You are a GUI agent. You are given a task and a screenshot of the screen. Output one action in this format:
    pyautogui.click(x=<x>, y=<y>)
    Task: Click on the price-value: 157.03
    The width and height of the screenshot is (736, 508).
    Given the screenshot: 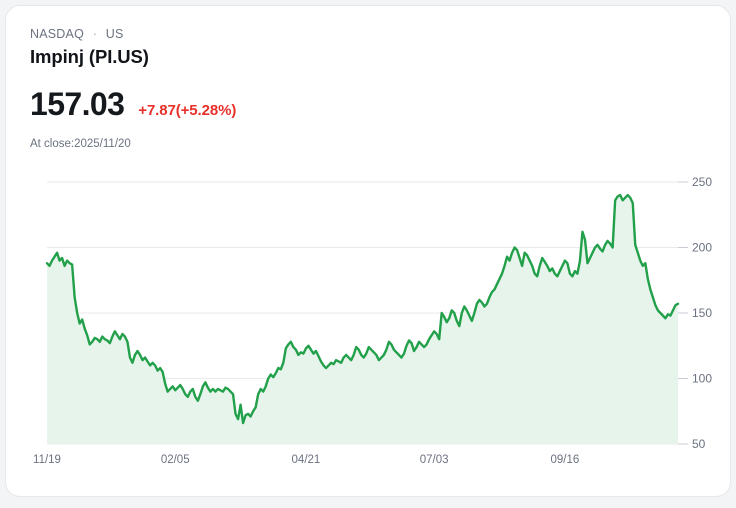 What is the action you would take?
    pyautogui.click(x=77, y=104)
    